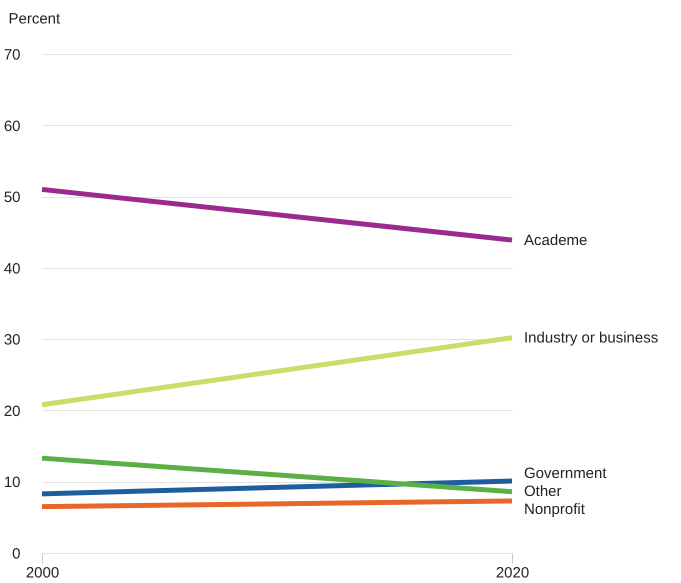 This screenshot has width=681, height=583. I want to click on y-tick-label: 60, so click(12, 126).